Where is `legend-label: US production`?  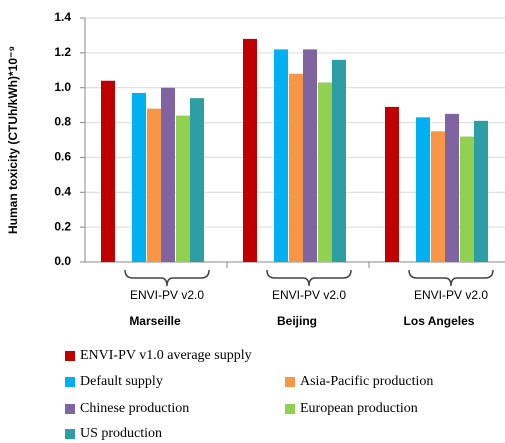 legend-label: US production is located at coordinates (121, 433).